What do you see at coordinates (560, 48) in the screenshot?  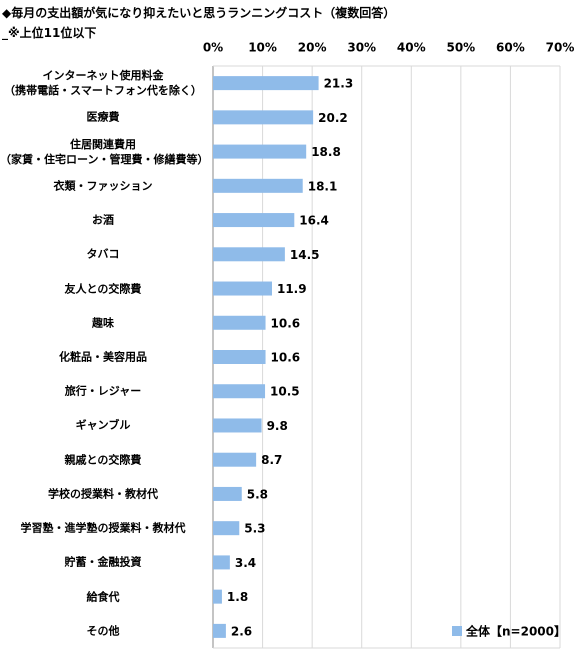 I see `x-tick-label: 70%` at bounding box center [560, 48].